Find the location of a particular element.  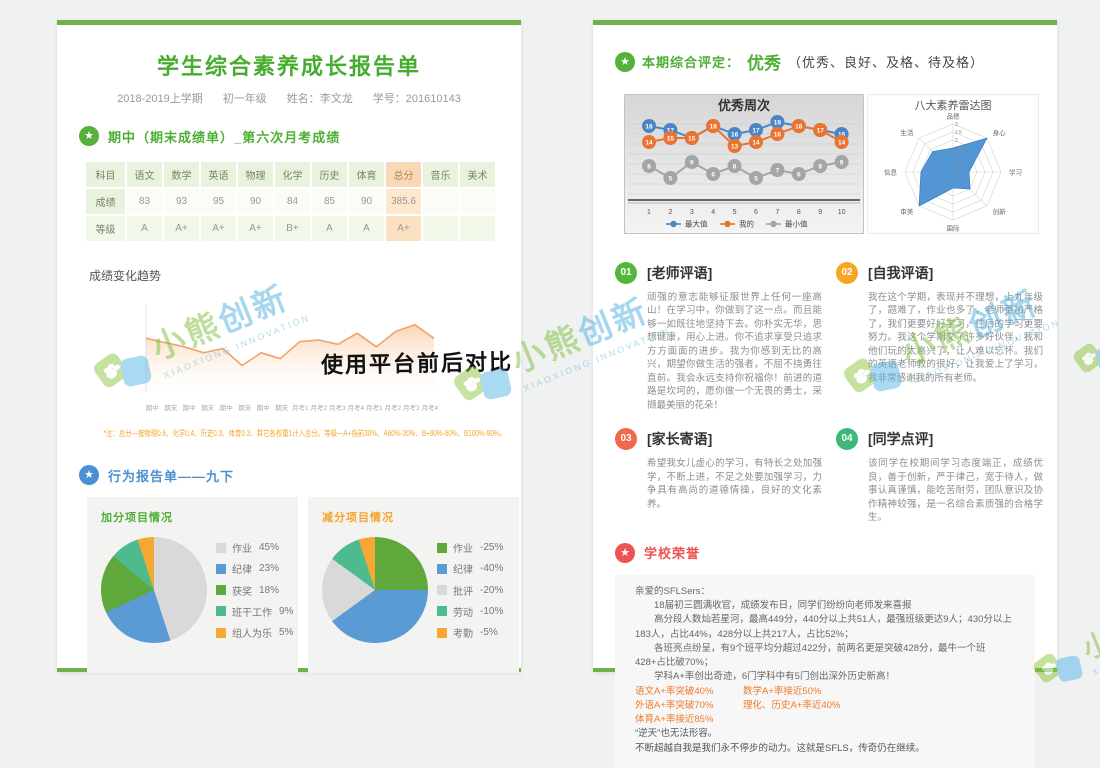

score-cell: 体育 is located at coordinates (366, 174).